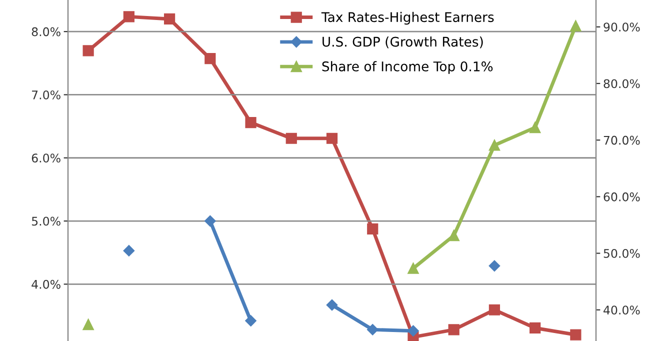 Image resolution: width=649 pixels, height=341 pixels. What do you see at coordinates (46, 95) in the screenshot?
I see `y-tick-label: 7.0%` at bounding box center [46, 95].